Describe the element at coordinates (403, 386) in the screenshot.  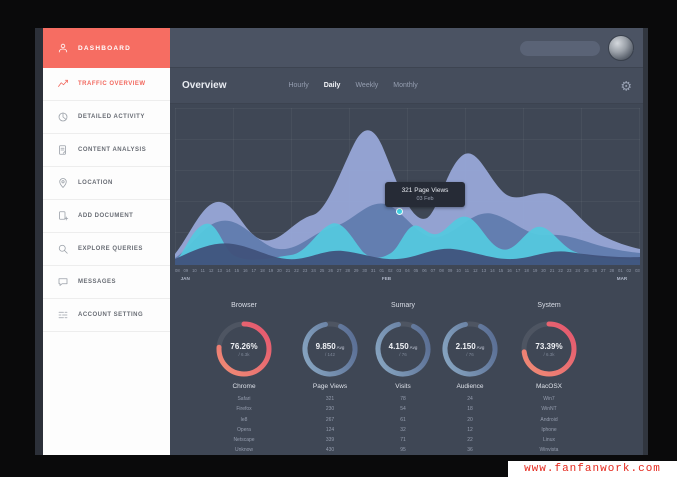
I see `stat-label: Visits` at that location.